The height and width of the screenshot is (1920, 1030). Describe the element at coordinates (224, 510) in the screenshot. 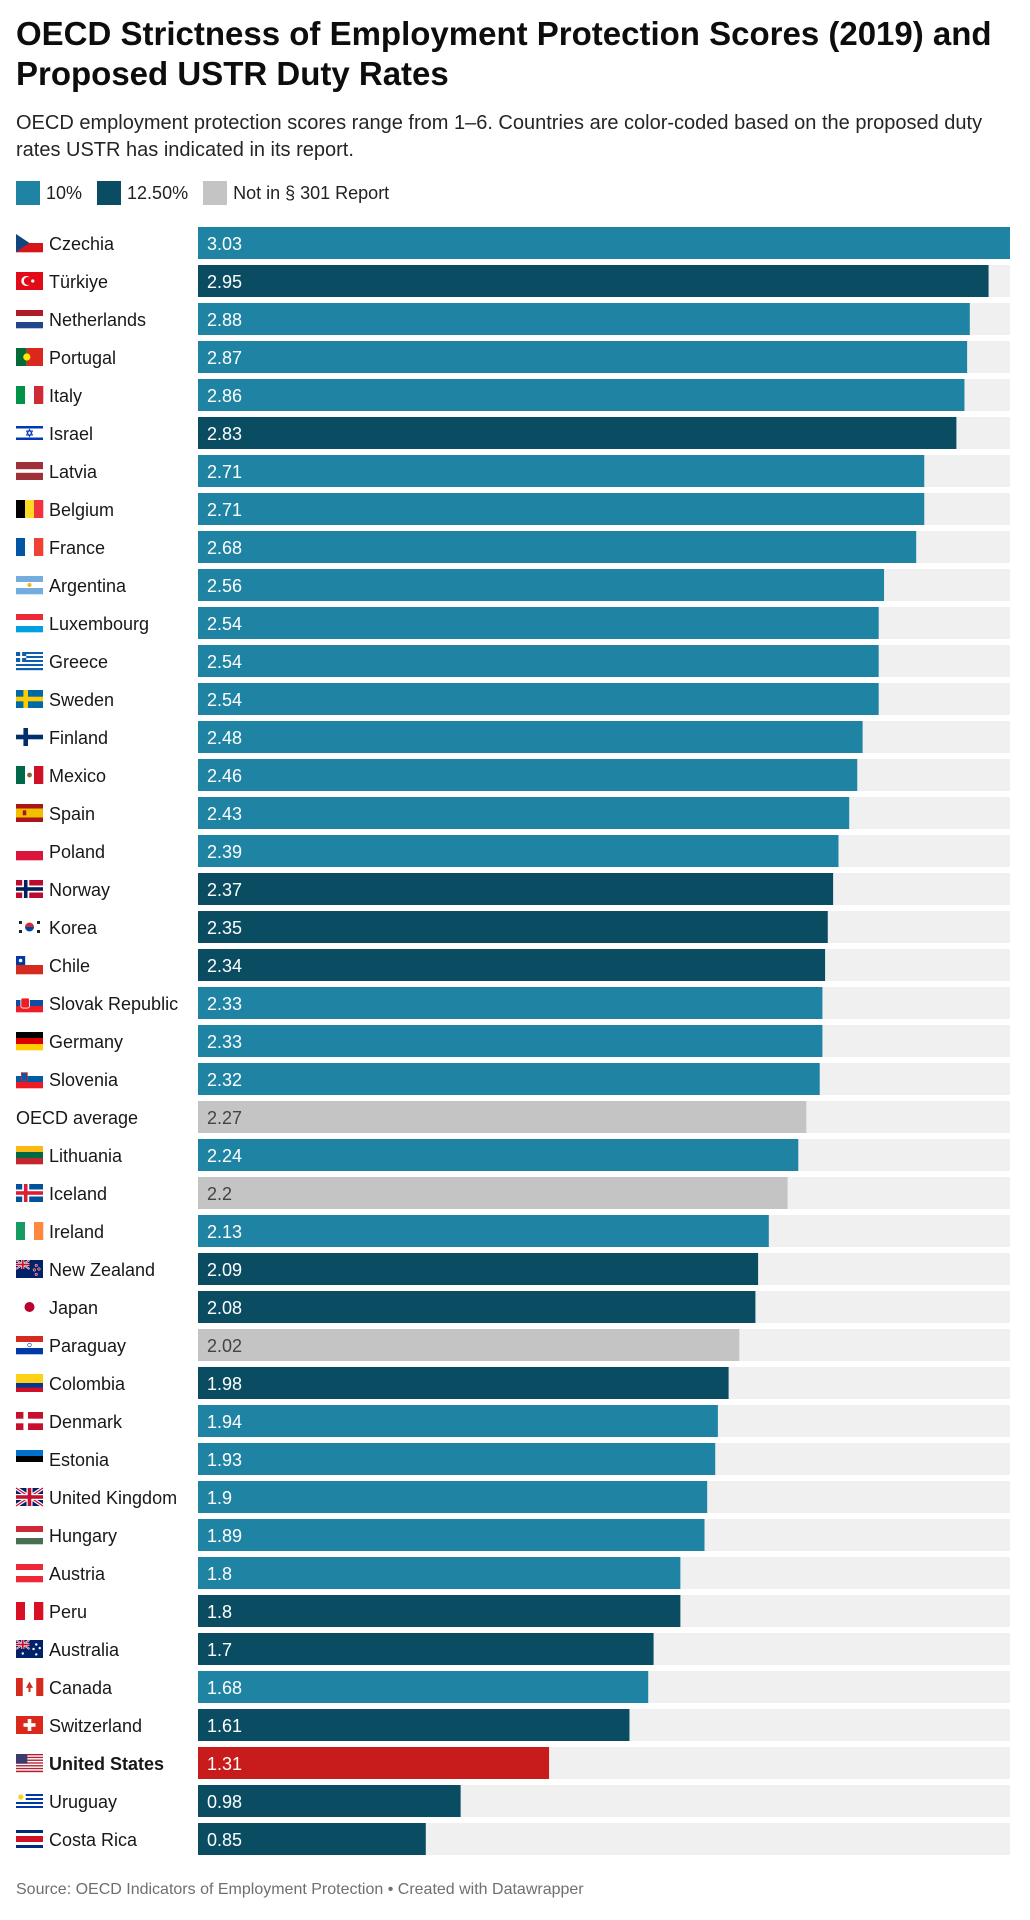

I see `value-label-belgium: 2.71` at that location.